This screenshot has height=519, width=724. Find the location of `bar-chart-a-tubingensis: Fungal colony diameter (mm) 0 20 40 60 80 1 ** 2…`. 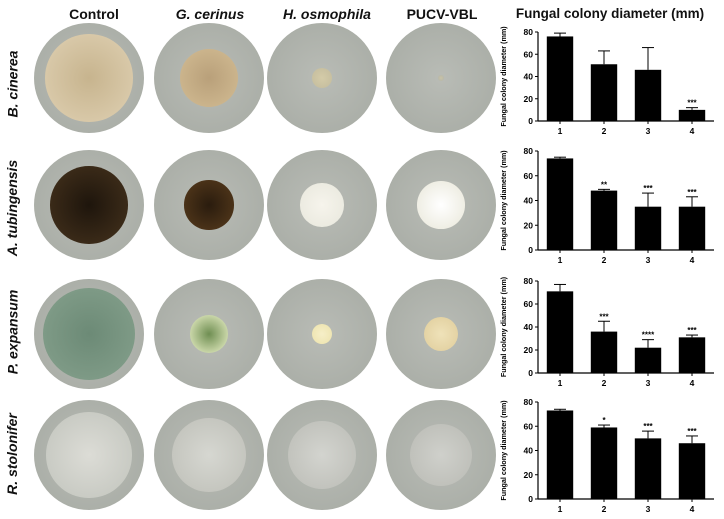

bar-chart-a-tubingensis: Fungal colony diameter (mm) 0 20 40 60 80 1 ** 2… is located at coordinates (607, 206).